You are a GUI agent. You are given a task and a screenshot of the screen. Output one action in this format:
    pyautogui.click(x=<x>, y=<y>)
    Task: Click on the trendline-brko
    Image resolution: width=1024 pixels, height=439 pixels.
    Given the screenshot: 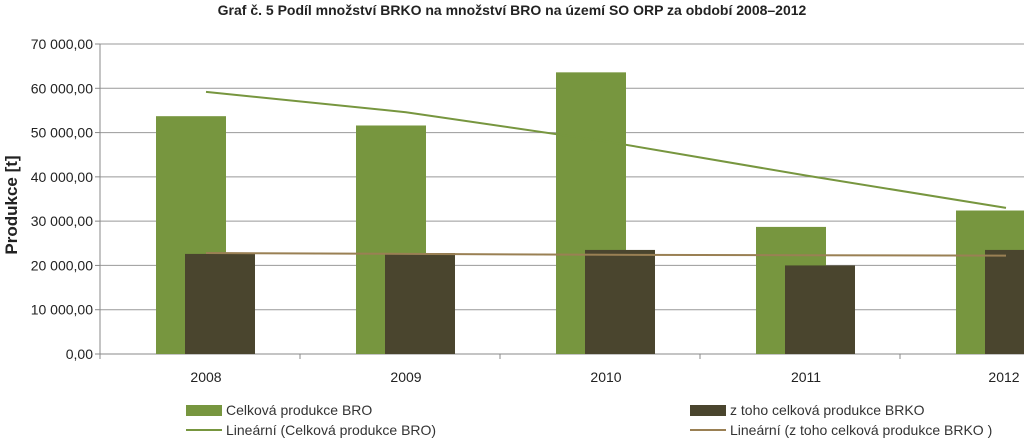 What is the action you would take?
    pyautogui.click(x=606, y=254)
    